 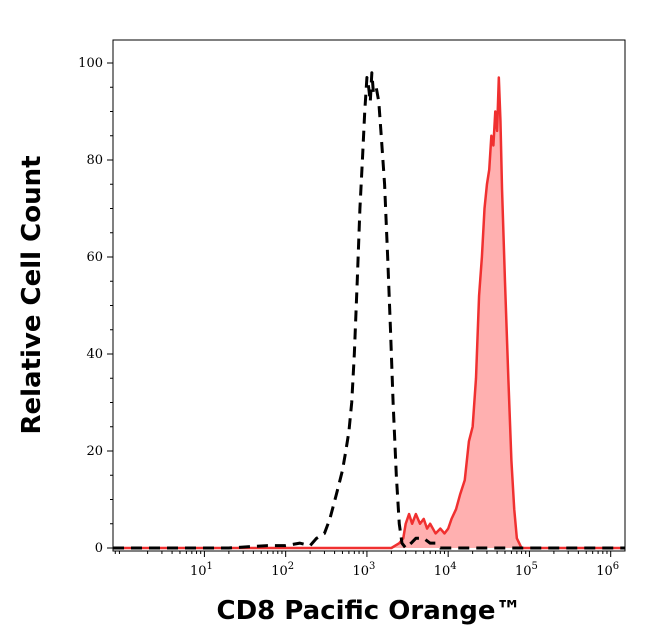 What do you see at coordinates (291, 566) in the screenshot?
I see `x-tick-exponent: 2` at bounding box center [291, 566].